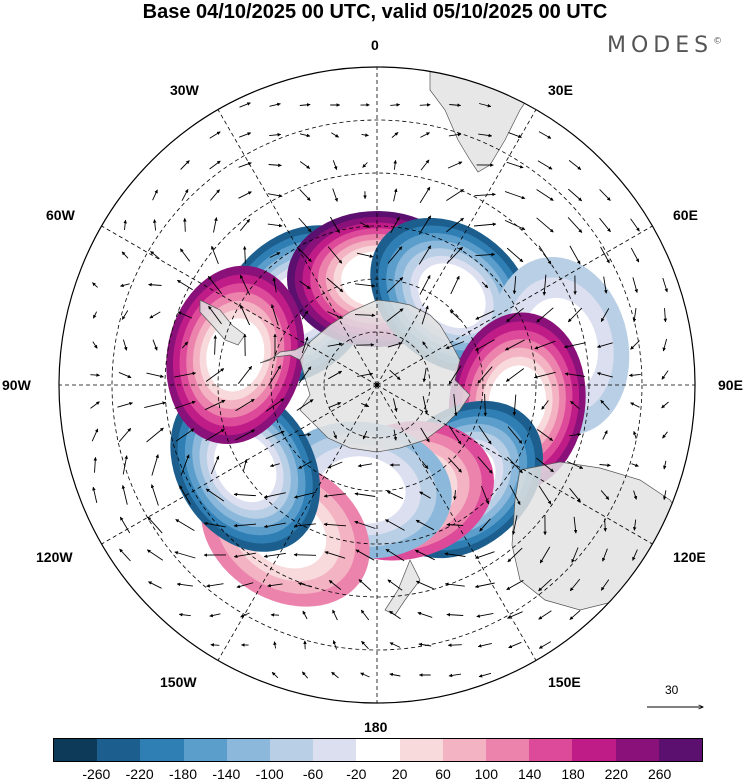 Image resolution: width=750 pixels, height=783 pixels. What do you see at coordinates (184, 90) in the screenshot?
I see `lon-label-30w: 30W` at bounding box center [184, 90].